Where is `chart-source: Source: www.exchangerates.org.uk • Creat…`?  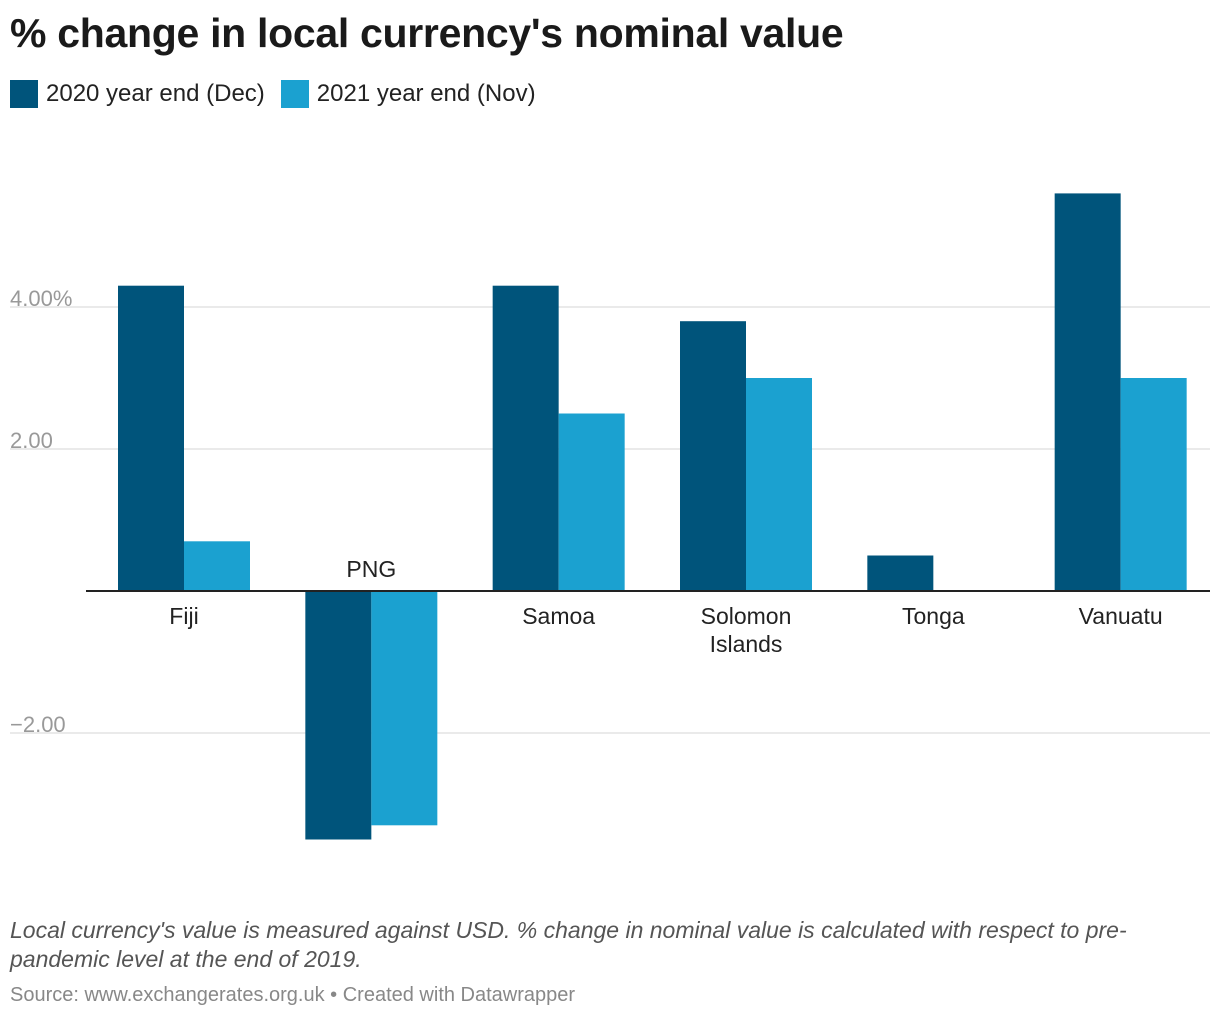
chart-source: Source: www.exchangerates.org.uk • Creat… is located at coordinates (293, 995).